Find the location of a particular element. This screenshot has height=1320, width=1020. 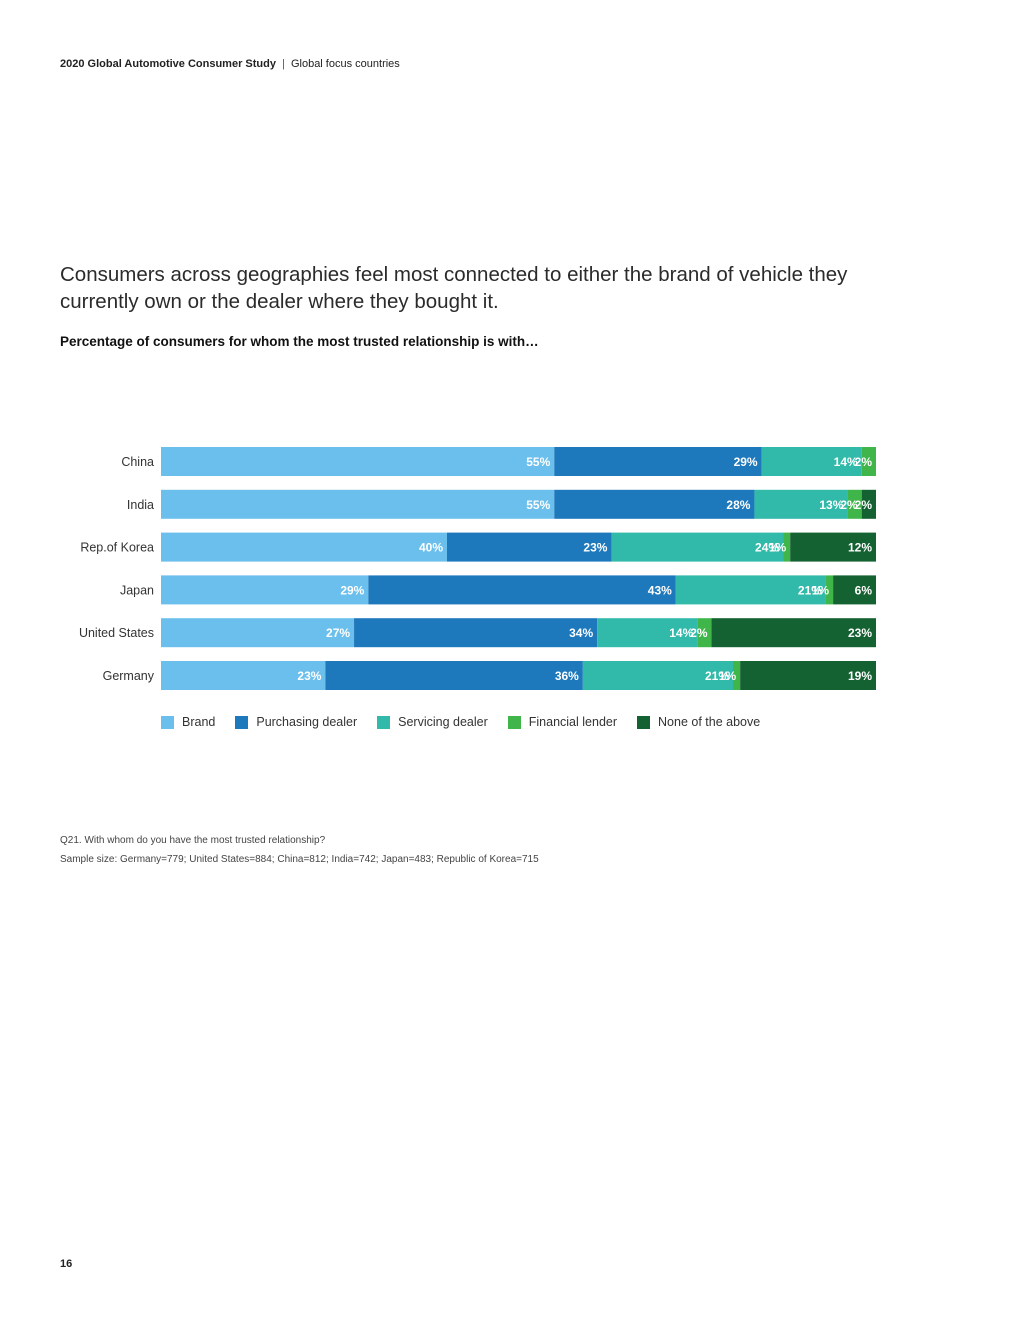

legend-item-financial-lender: Financial lender is located at coordinates (562, 722).